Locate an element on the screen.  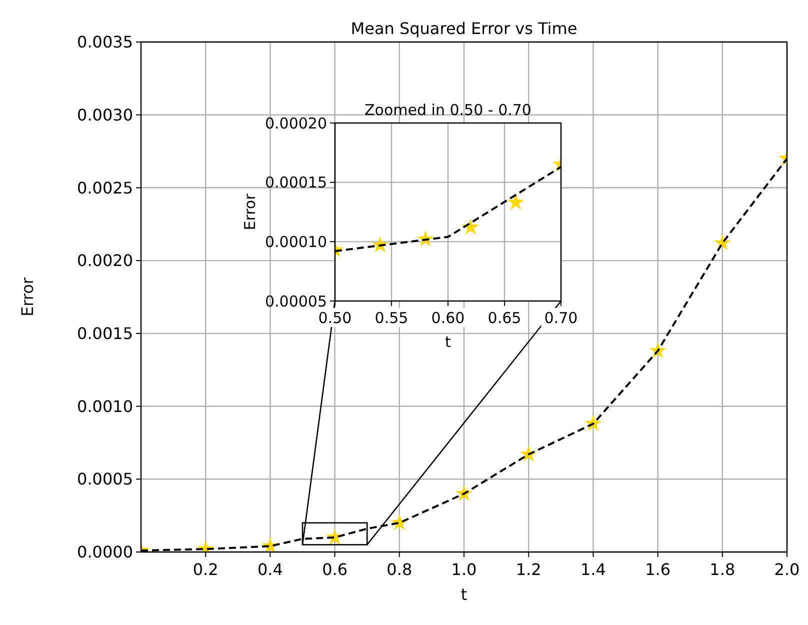
x-tick-label: 0.65 is located at coordinates (505, 318).